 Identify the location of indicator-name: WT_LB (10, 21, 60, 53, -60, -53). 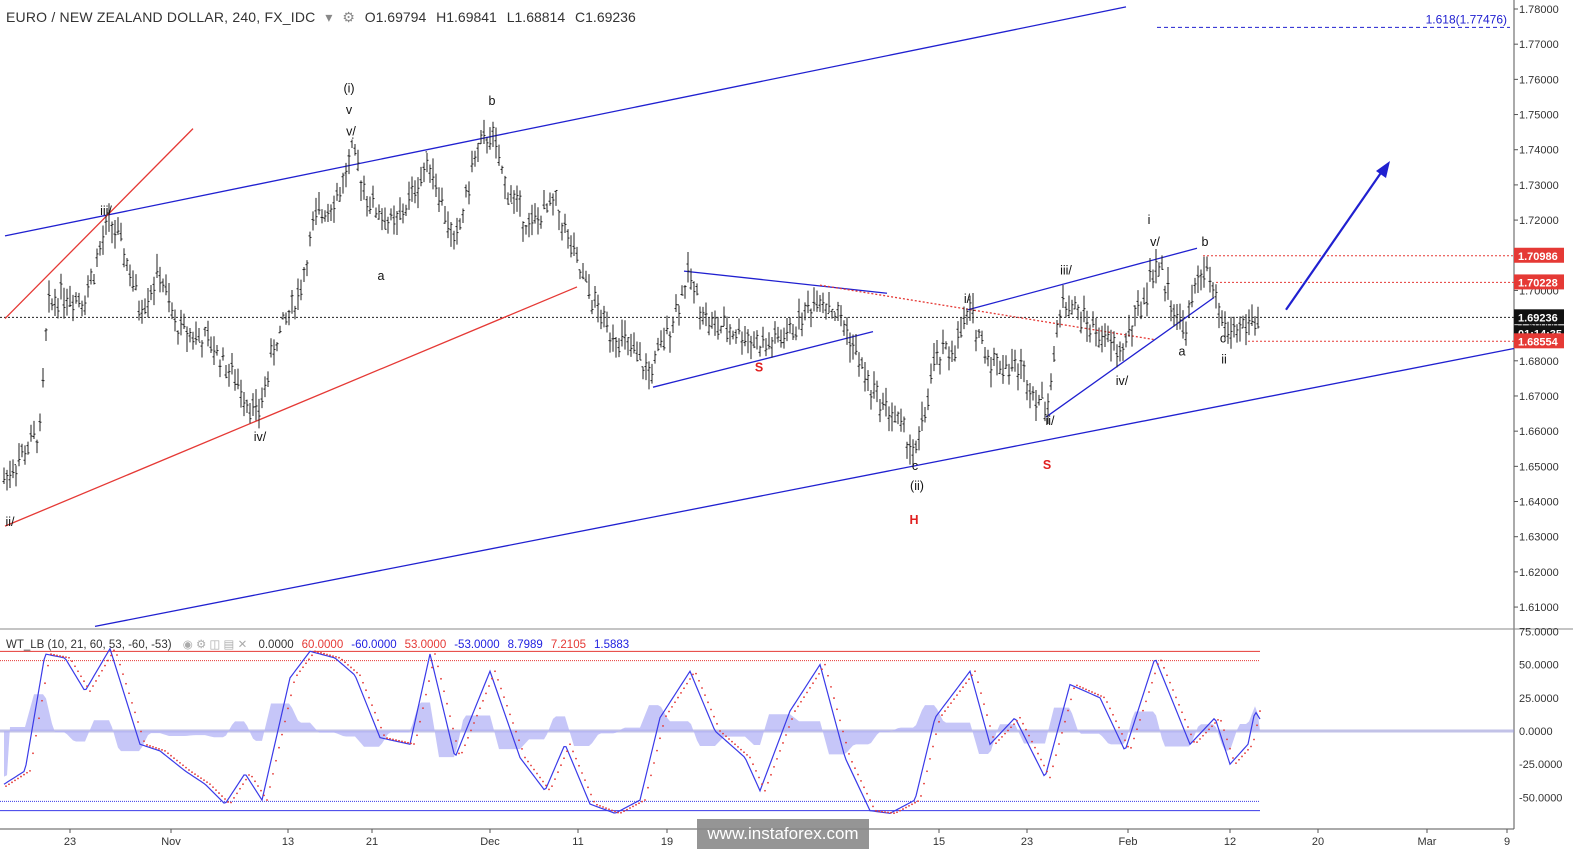
(89, 645).